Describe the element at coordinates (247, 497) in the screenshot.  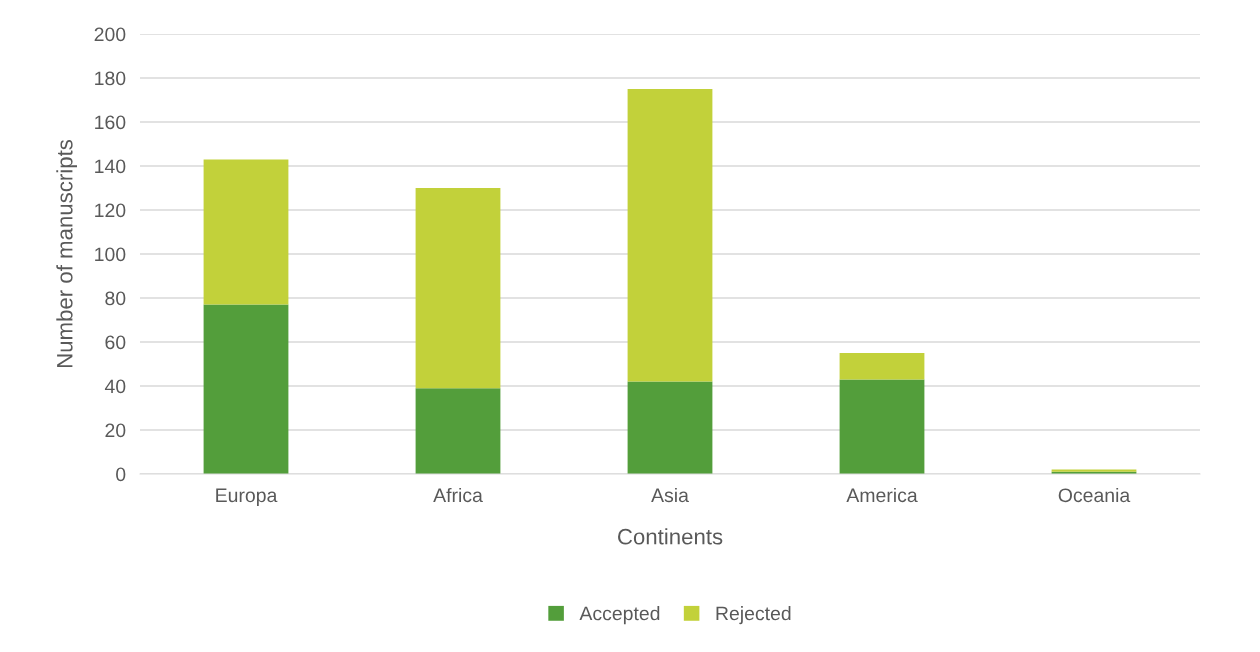
I see `x-tick-label: Europa` at that location.